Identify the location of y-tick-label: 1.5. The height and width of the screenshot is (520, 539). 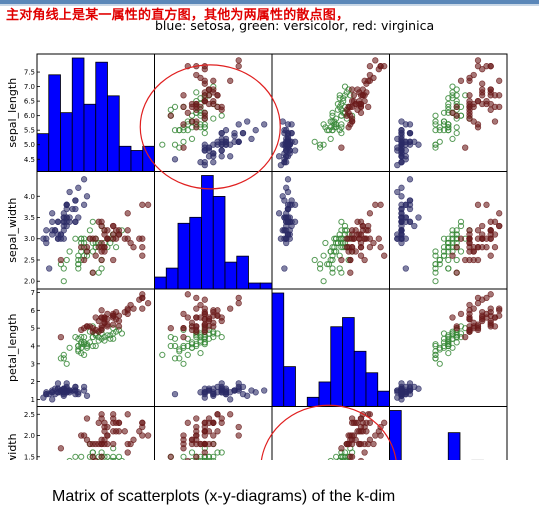
(29, 456).